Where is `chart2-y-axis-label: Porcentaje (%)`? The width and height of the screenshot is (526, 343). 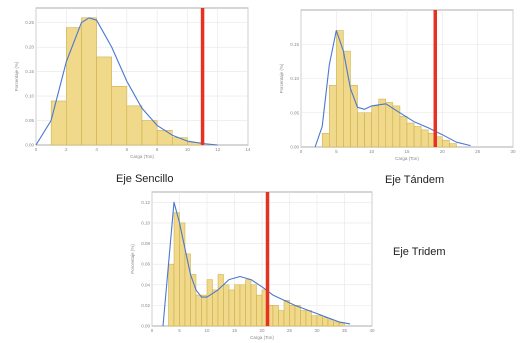
chart2-y-axis-label: Porcentaje (%) is located at coordinates (281, 78).